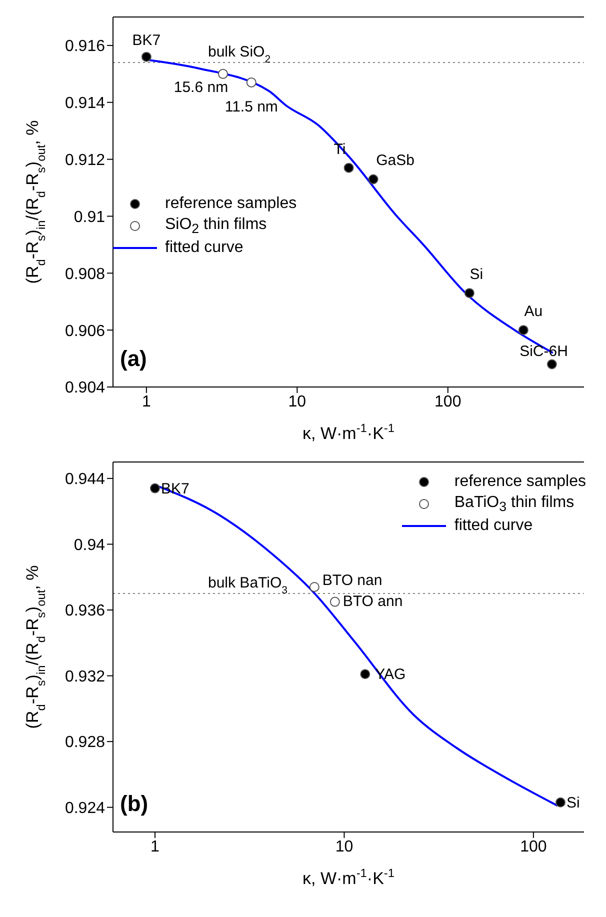 This screenshot has width=606, height=917. What do you see at coordinates (544, 351) in the screenshot?
I see `annotation: SiC-6H` at bounding box center [544, 351].